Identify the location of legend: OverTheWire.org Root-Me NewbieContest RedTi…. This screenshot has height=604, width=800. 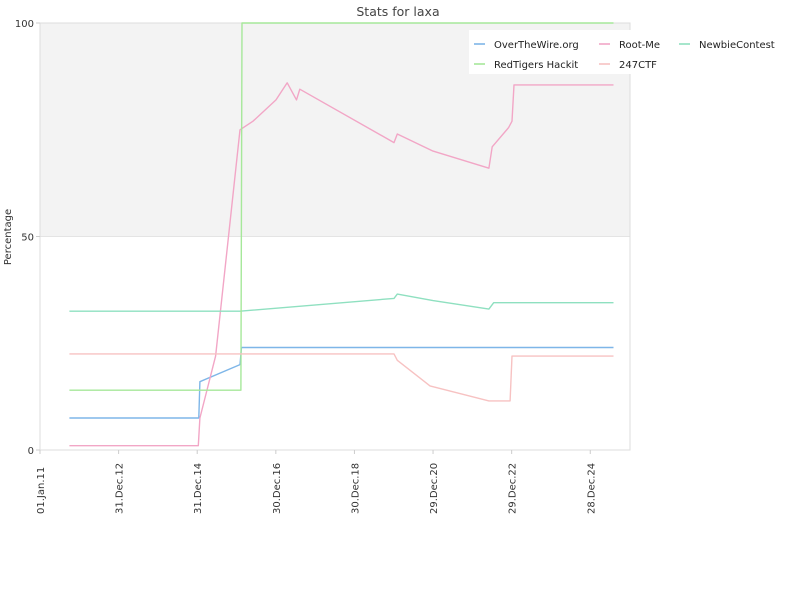
(630, 52).